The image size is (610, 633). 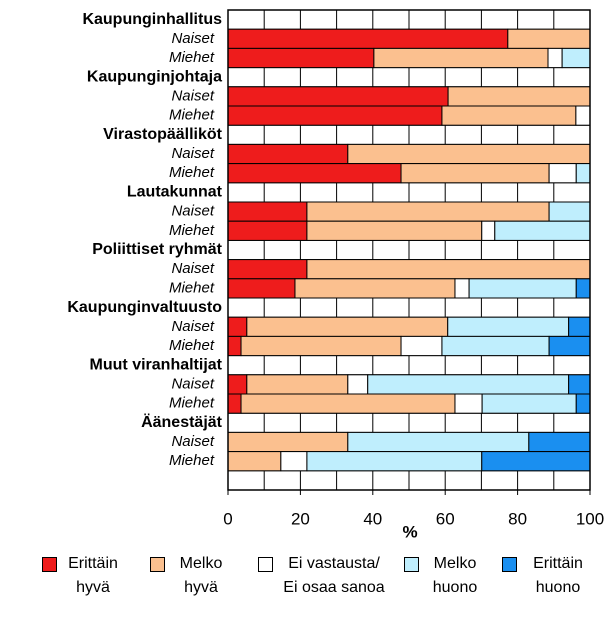 I want to click on group-label: Lautakunnat, so click(x=175, y=192).